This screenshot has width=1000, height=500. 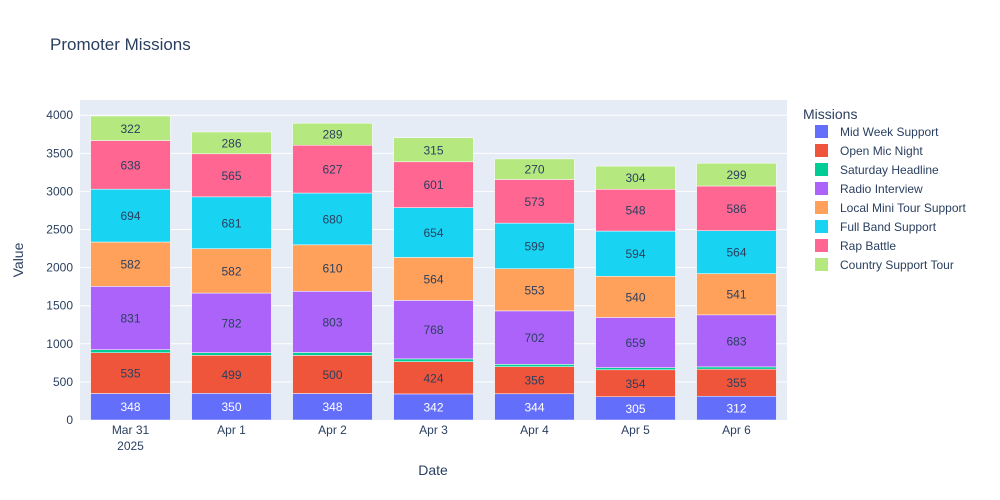 What do you see at coordinates (433, 470) in the screenshot?
I see `x-axis-title: Date` at bounding box center [433, 470].